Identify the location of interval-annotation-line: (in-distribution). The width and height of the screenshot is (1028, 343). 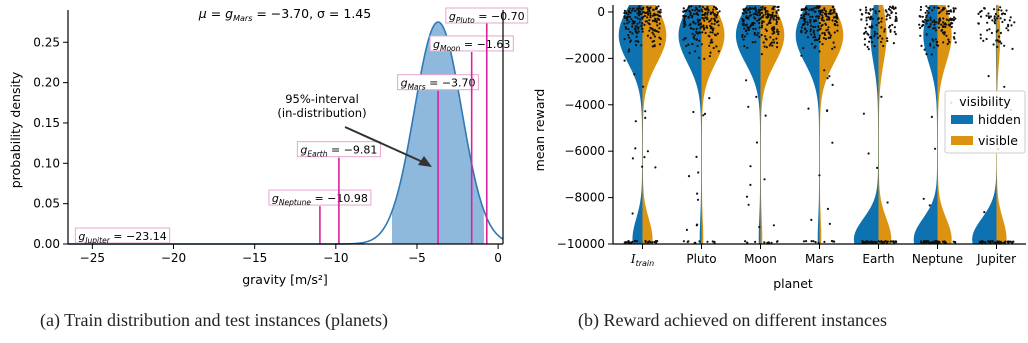
(321, 113).